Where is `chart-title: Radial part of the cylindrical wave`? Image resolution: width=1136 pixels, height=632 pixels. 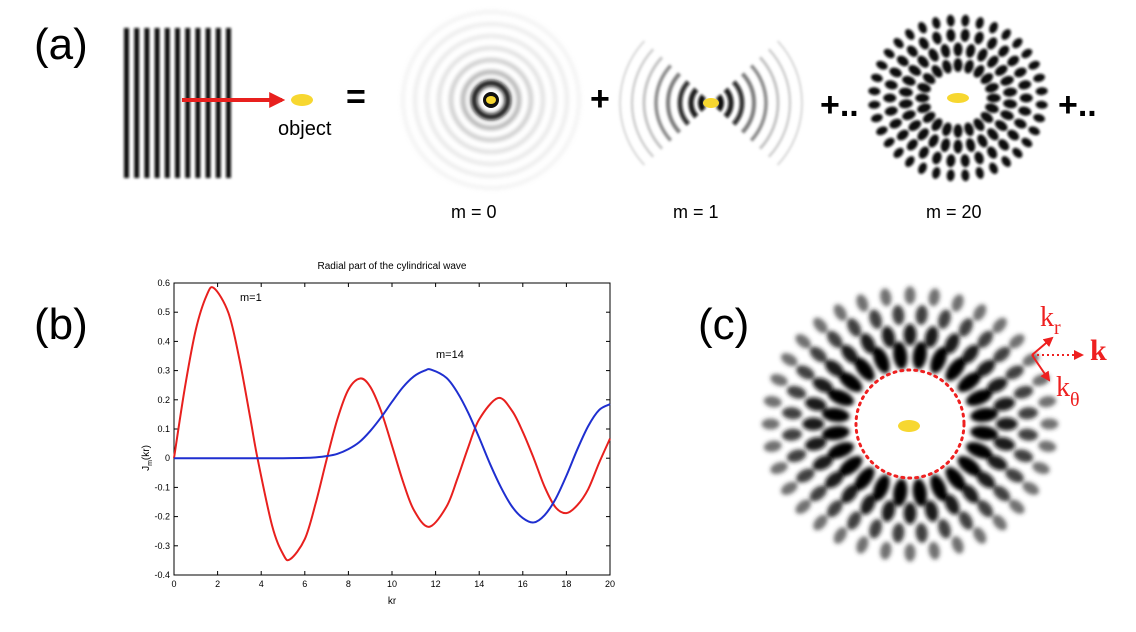 chart-title: Radial part of the cylindrical wave is located at coordinates (392, 266).